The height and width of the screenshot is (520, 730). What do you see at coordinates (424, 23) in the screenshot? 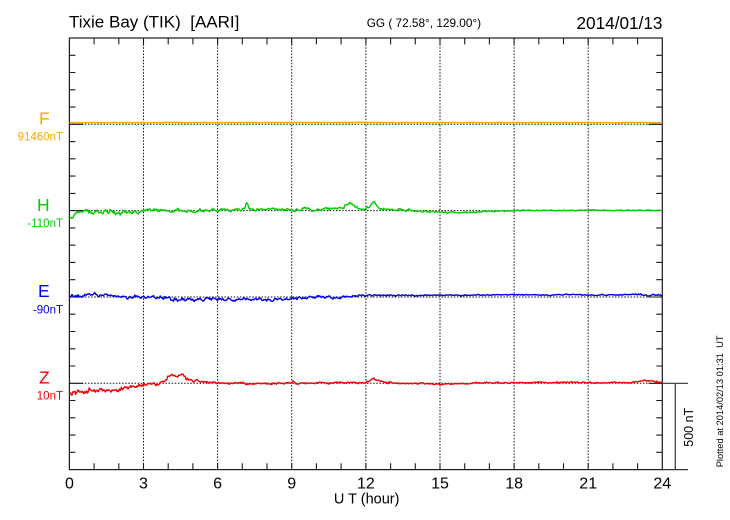
I see `svg-text: GG ( 72.58°, 129.00°)` at bounding box center [424, 23].